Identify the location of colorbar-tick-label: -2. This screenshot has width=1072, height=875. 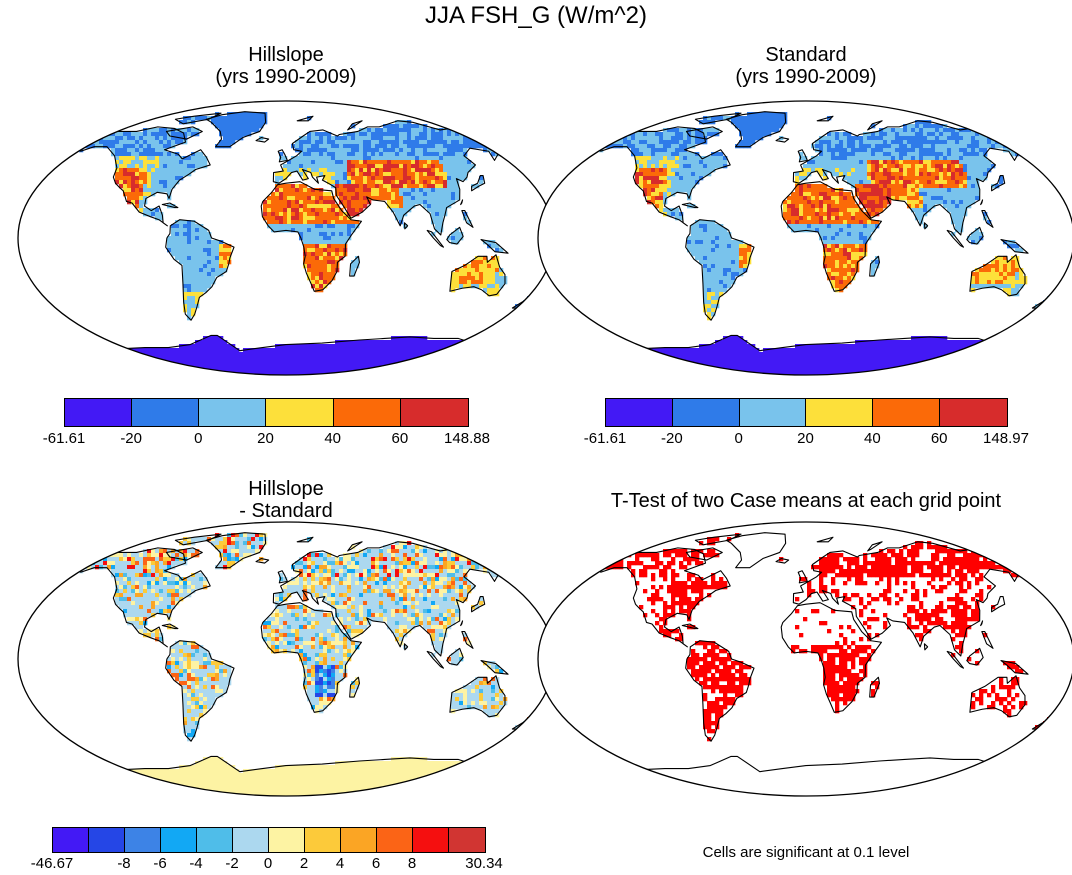
(231, 863).